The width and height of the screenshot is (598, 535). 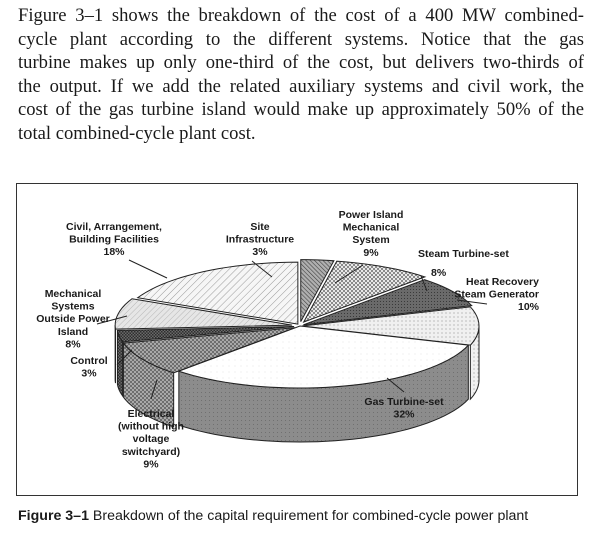 I want to click on slice-label: Mechanical Systems Outside Power Island 8%, so click(x=73, y=319).